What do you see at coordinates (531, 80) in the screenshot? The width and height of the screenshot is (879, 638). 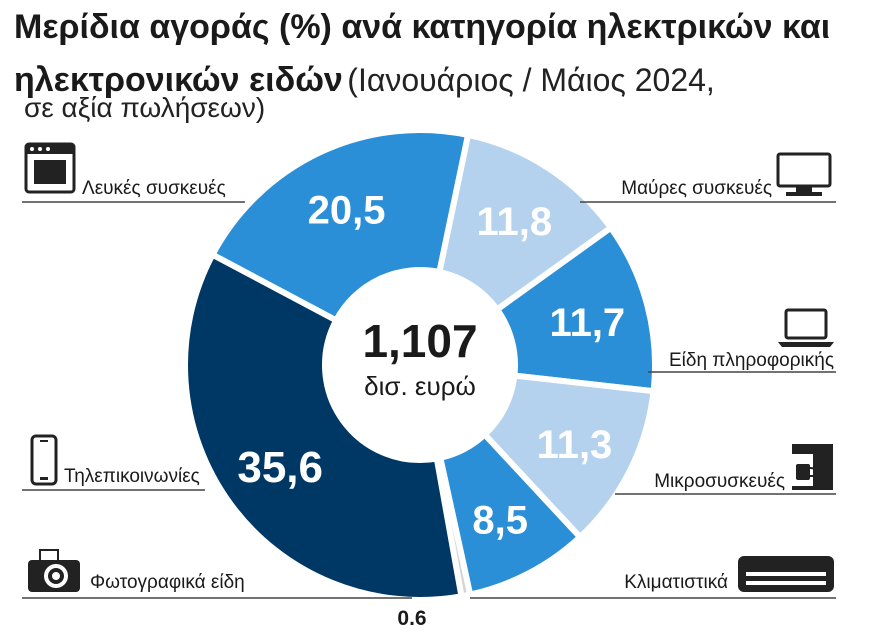 I see `chart-title-period: (Ιανουάριος / Μάιος 2024,` at bounding box center [531, 80].